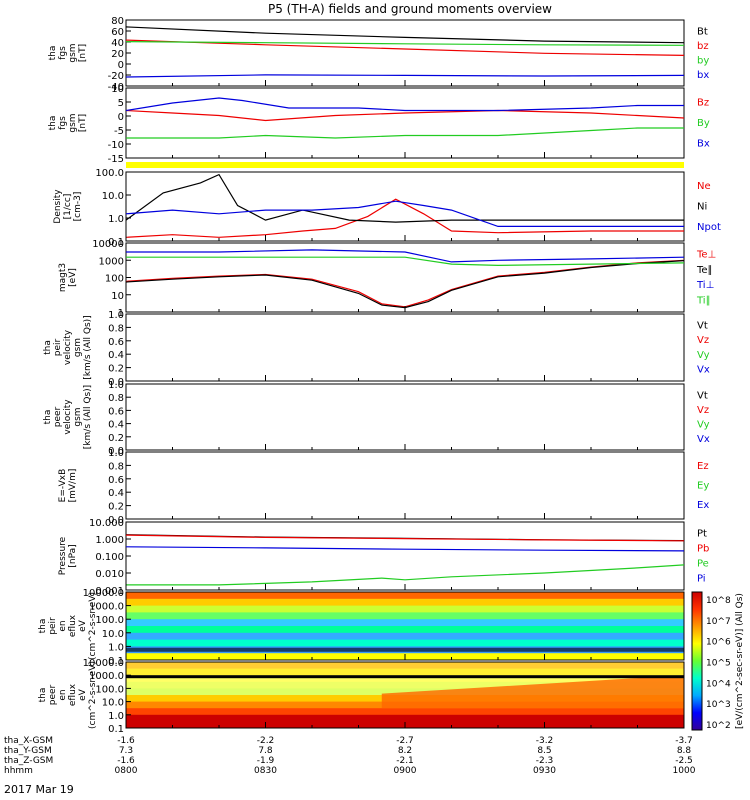 The height and width of the screenshot is (800, 750). What do you see at coordinates (126, 771) in the screenshot?
I see `x-row-value: 0800` at bounding box center [126, 771].